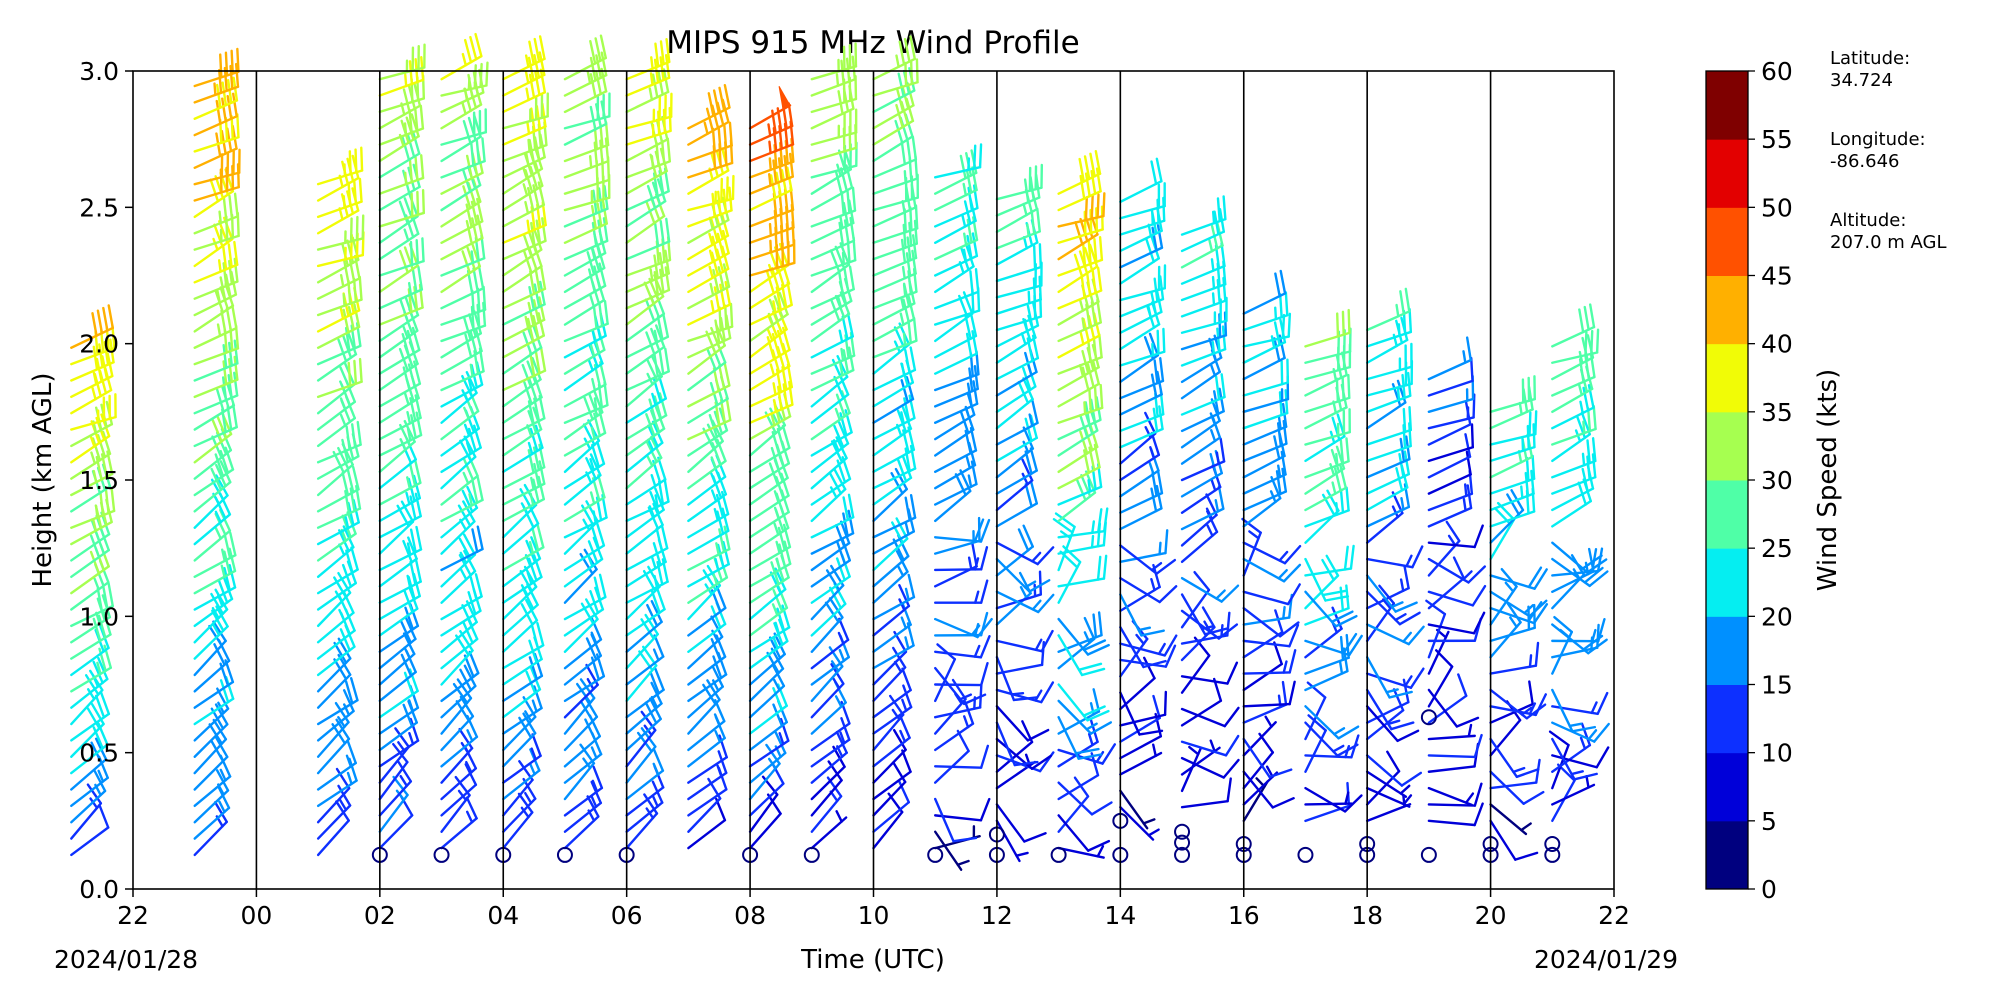 This screenshot has height=1000, width=2000. Describe the element at coordinates (1777, 480) in the screenshot. I see `colorbar-tick-label: 30` at that location.